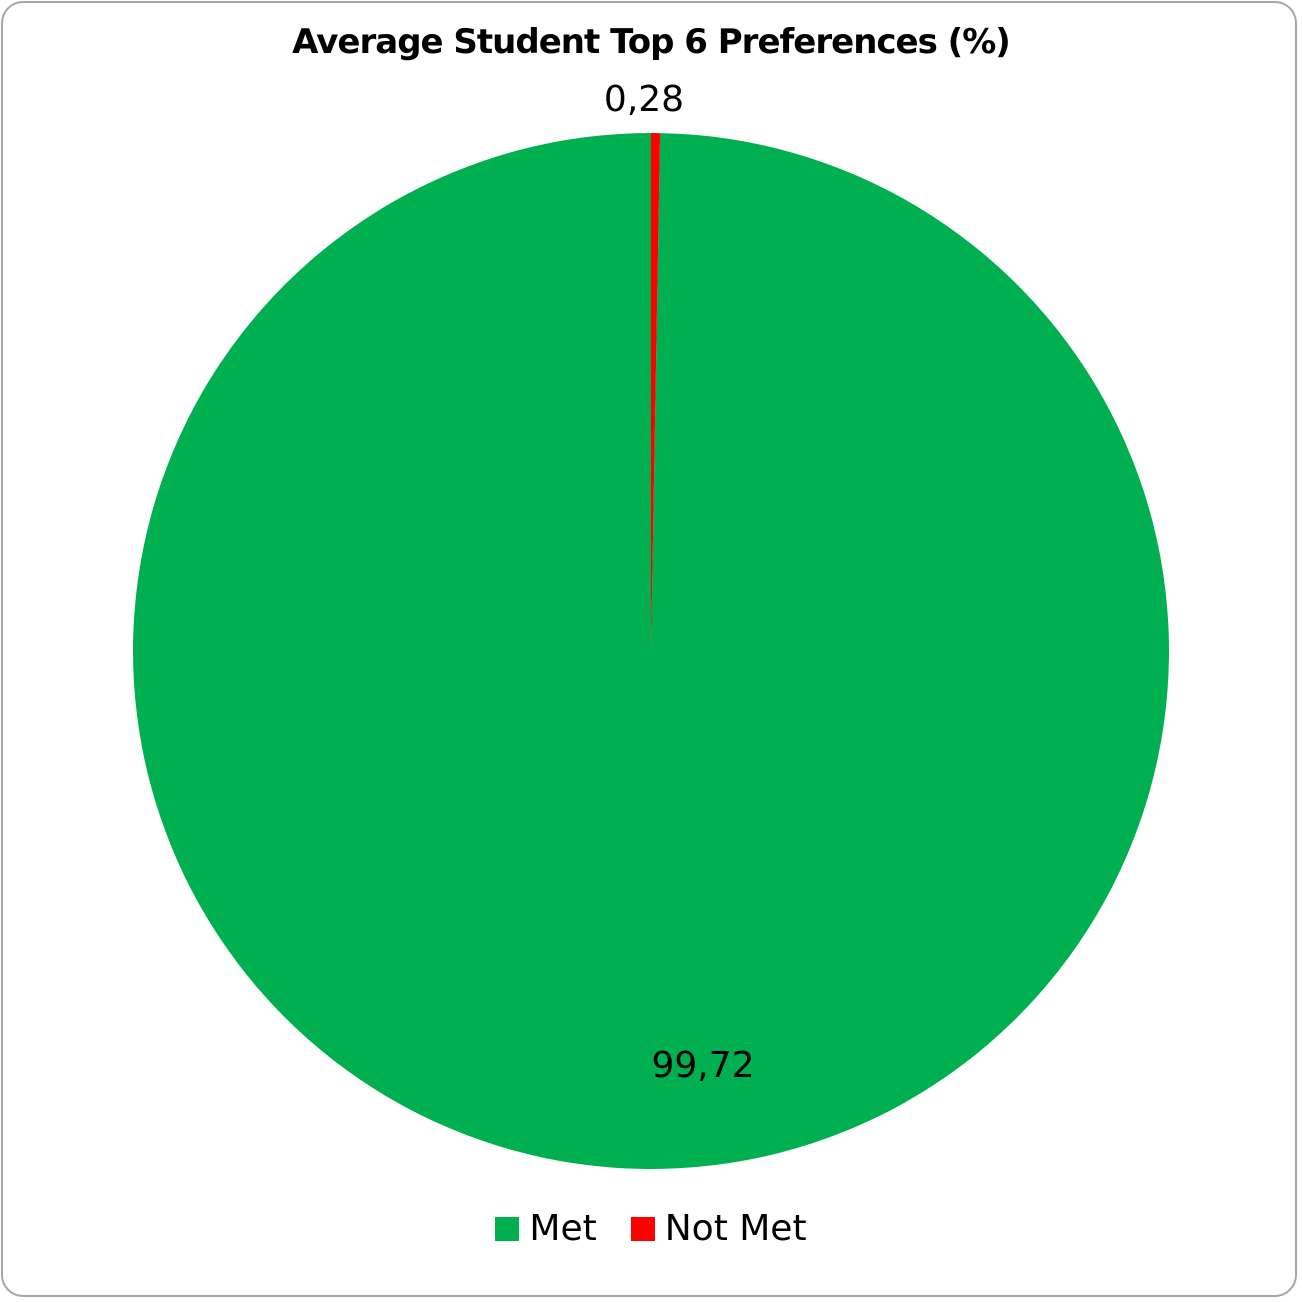 This screenshot has height=1302, width=1302. I want to click on legend-swatch-not-met, so click(642, 1228).